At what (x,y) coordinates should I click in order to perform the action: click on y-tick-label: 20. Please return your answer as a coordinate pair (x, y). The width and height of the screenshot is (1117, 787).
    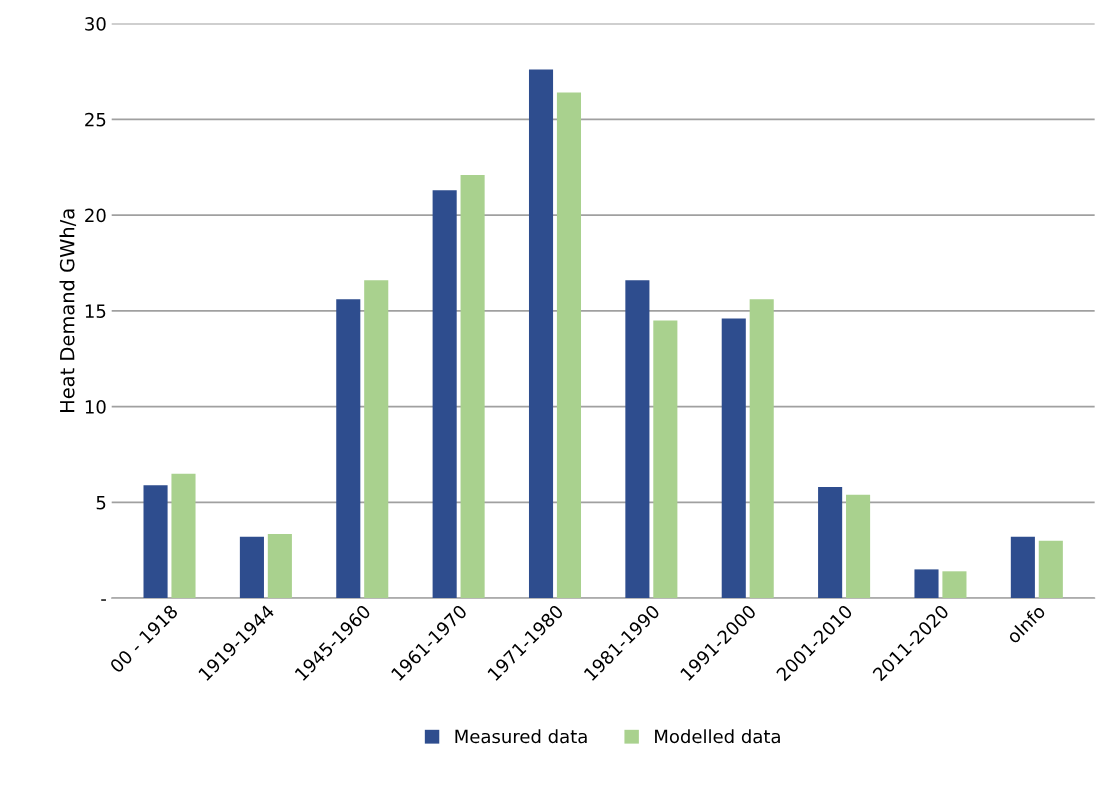
    Looking at the image, I should click on (95, 215).